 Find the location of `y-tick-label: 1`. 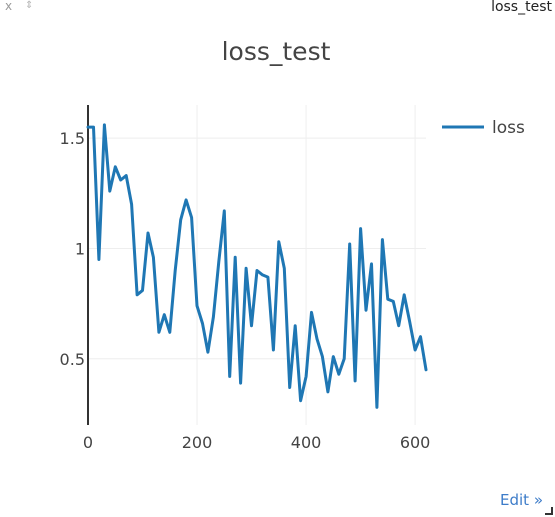

y-tick-label: 1 is located at coordinates (80, 248).